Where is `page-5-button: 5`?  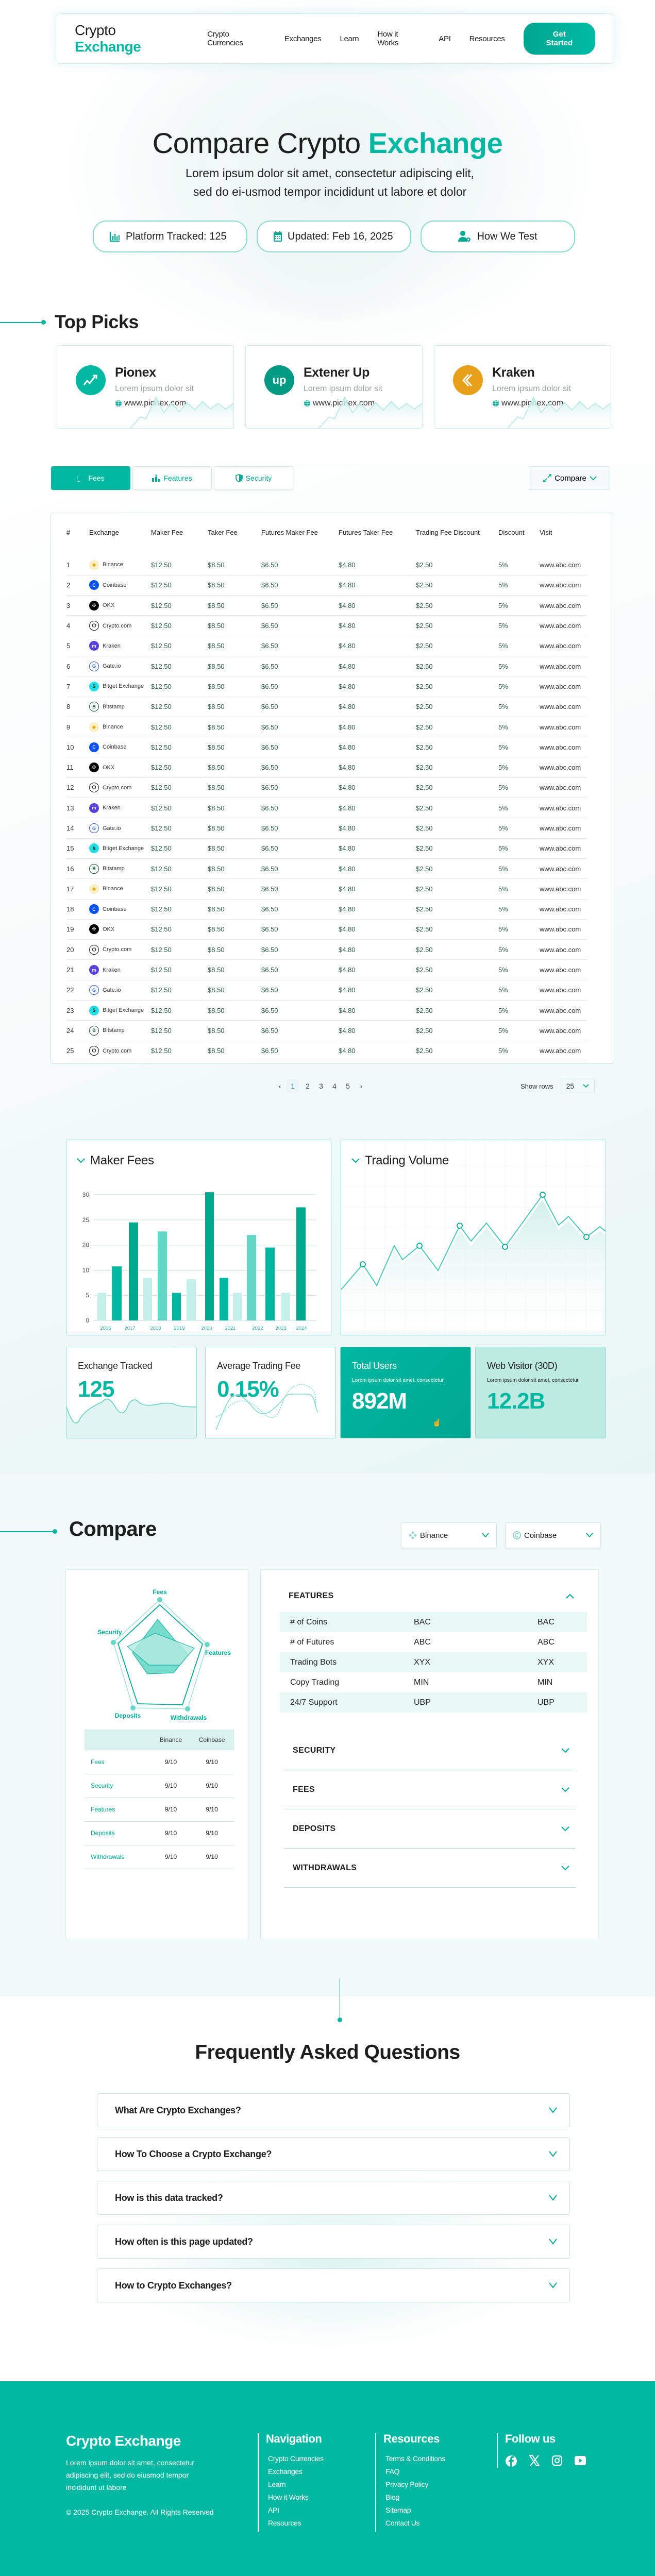 page-5-button: 5 is located at coordinates (348, 1086).